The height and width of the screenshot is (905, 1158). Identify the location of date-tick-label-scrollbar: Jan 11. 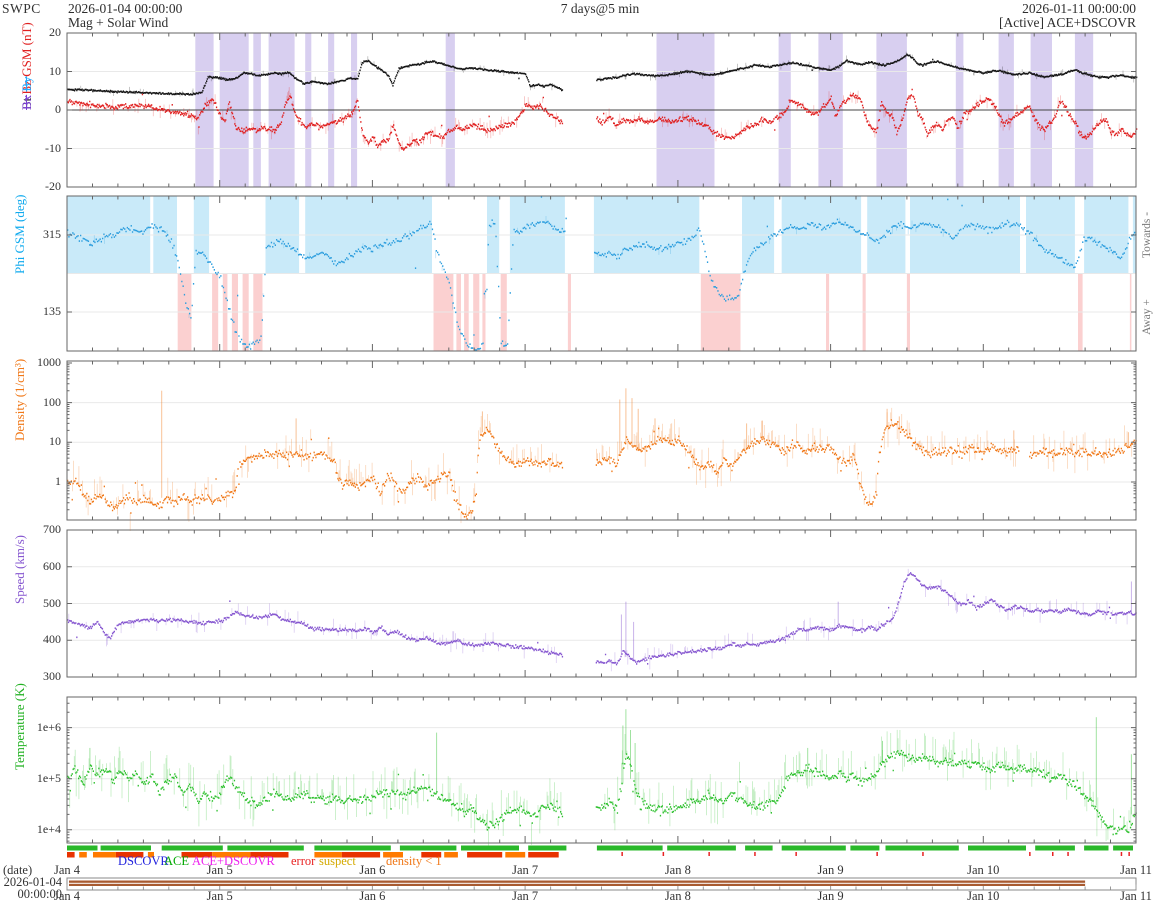
(1136, 896).